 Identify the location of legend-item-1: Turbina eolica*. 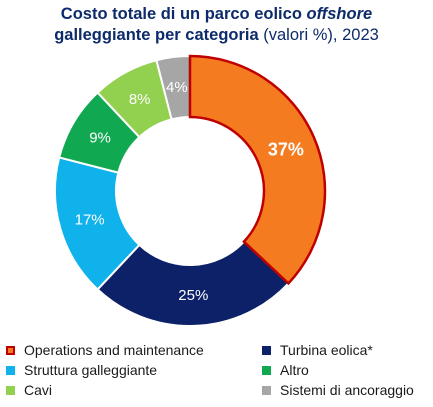
(317, 350).